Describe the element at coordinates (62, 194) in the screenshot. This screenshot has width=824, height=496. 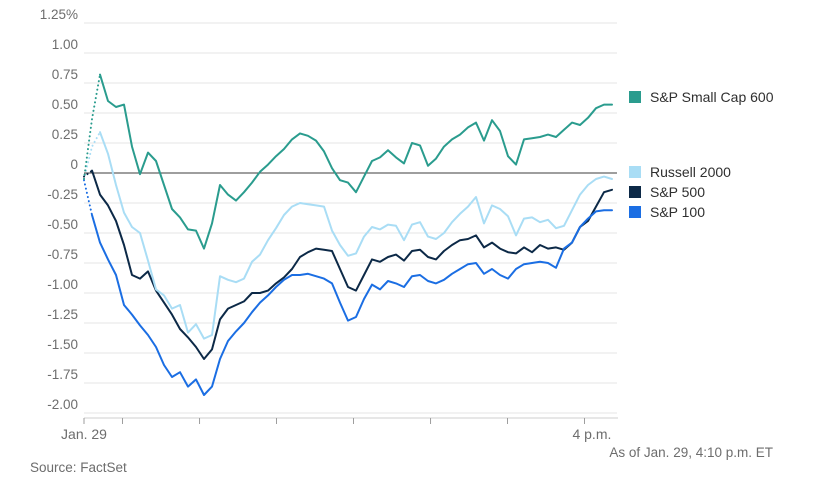
I see `y-axis-tick-label: -0.25` at that location.